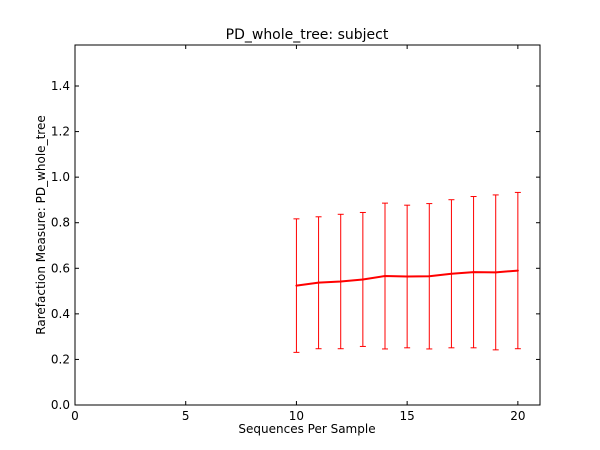  I want to click on x-axis-label: Sequences Per Sample, so click(306, 429).